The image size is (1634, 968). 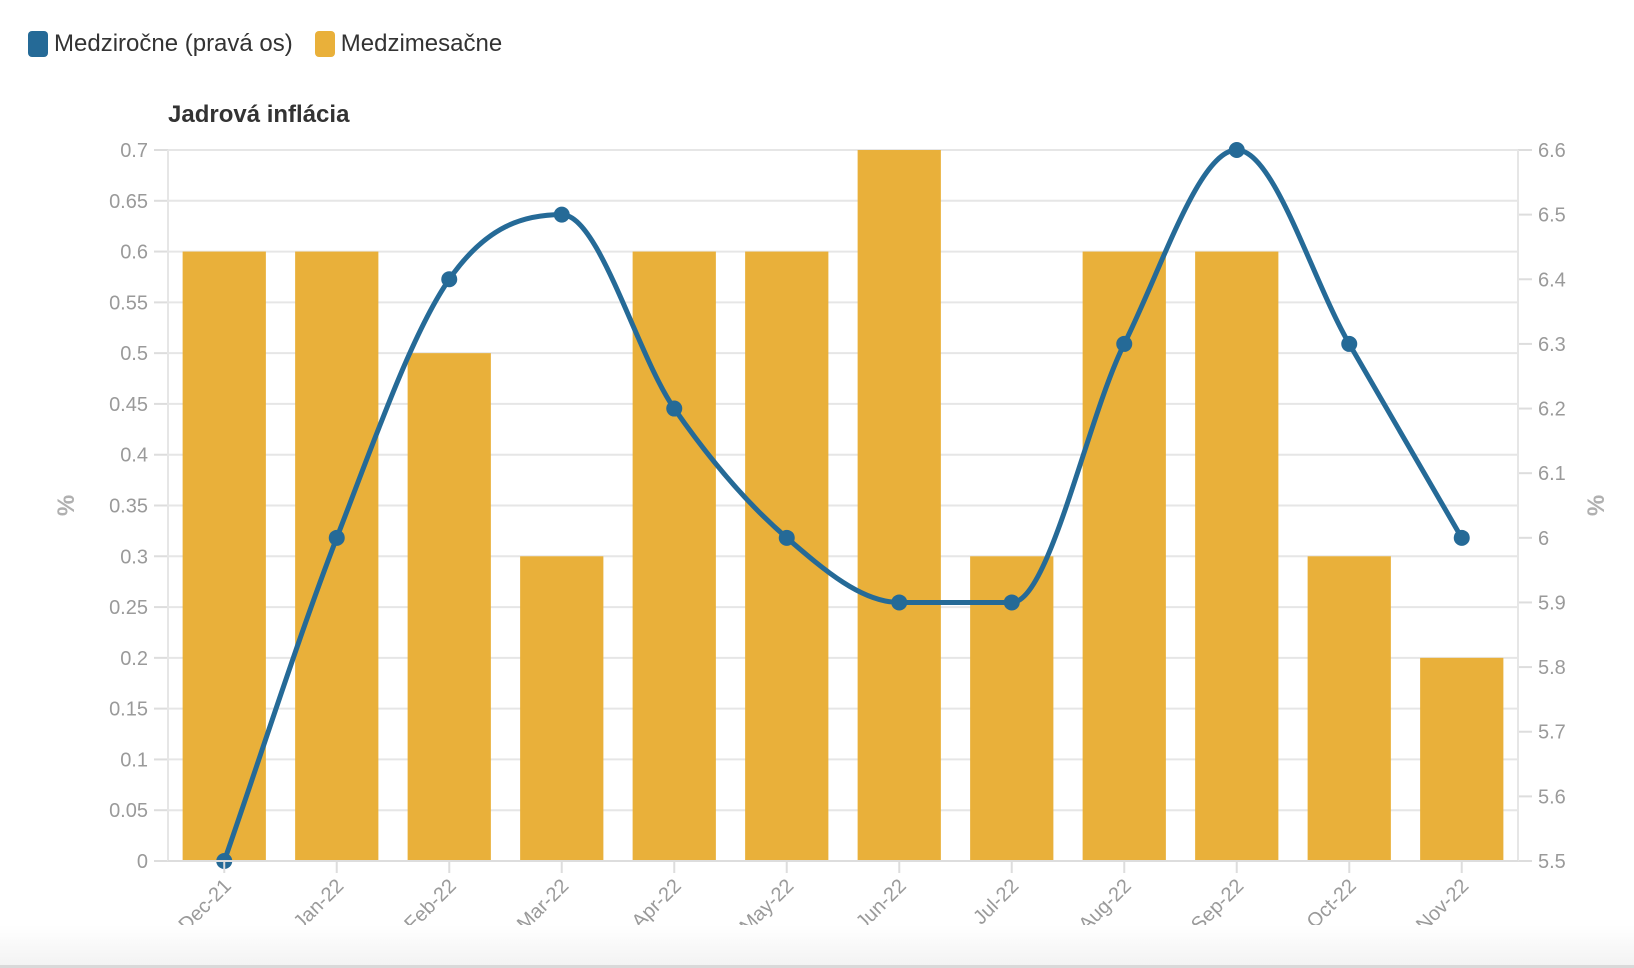 What do you see at coordinates (128, 811) in the screenshot?
I see `y-tick-label: 0.05` at bounding box center [128, 811].